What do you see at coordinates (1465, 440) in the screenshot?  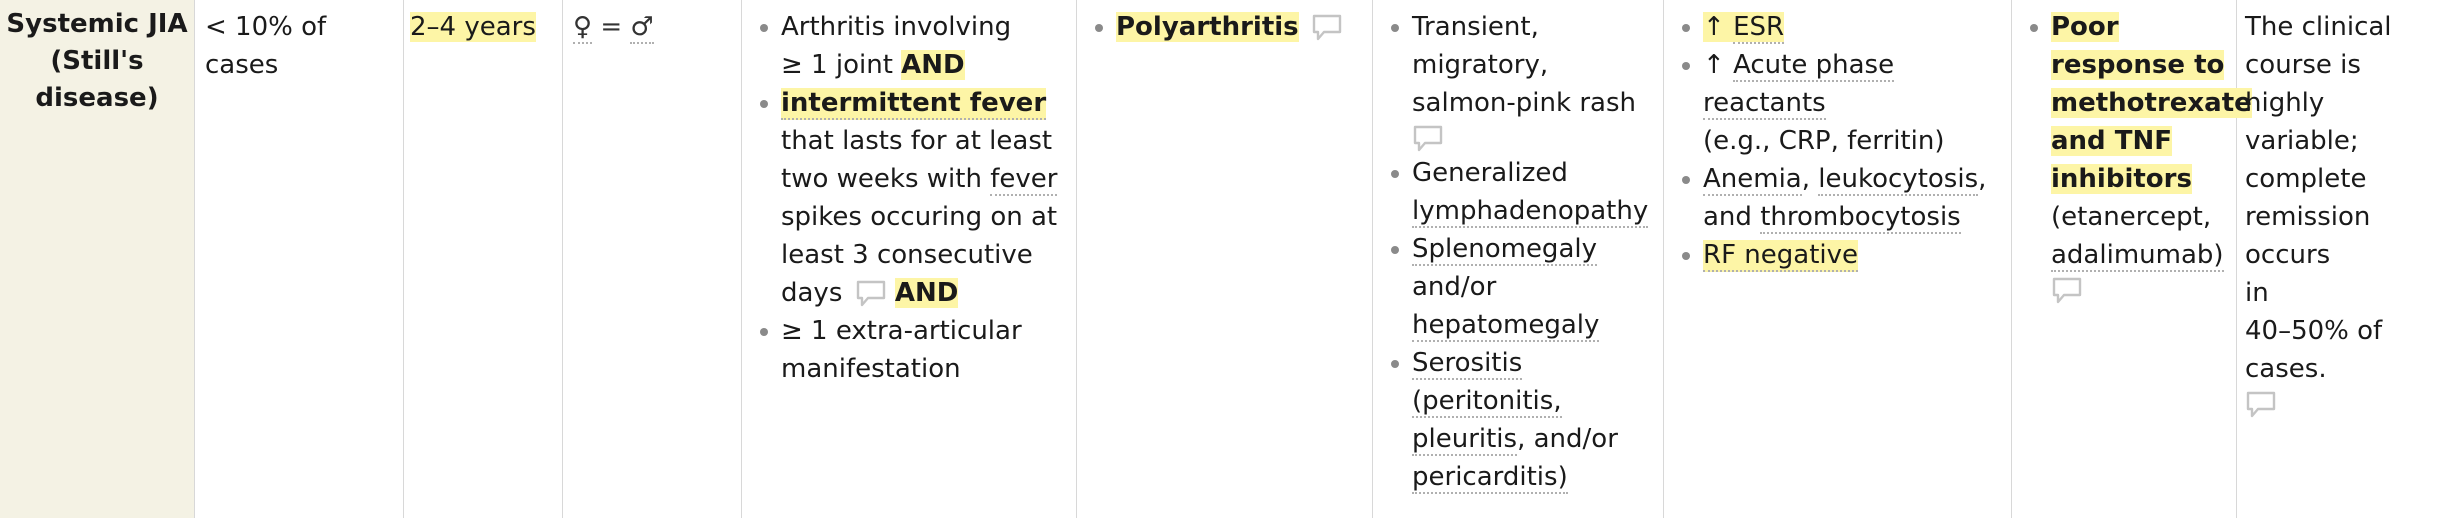 I see `pleuritis-link: pleuritis` at bounding box center [1465, 440].